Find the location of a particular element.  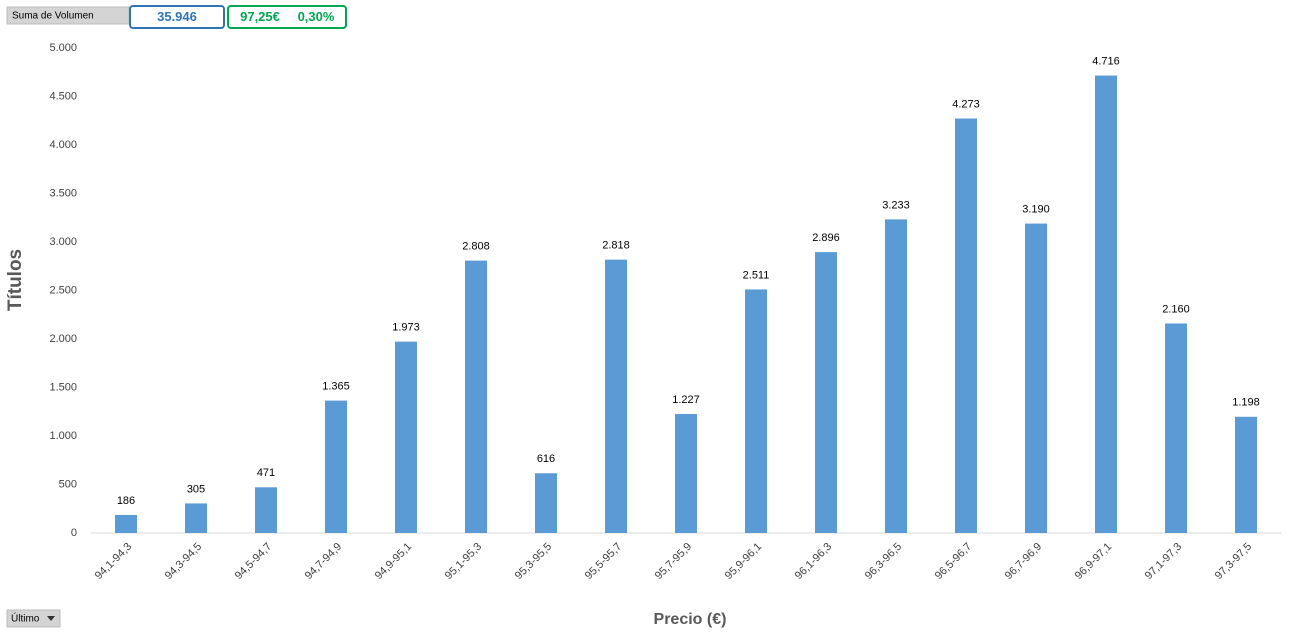

value-field-label: Suma de Volumen is located at coordinates (53, 16).